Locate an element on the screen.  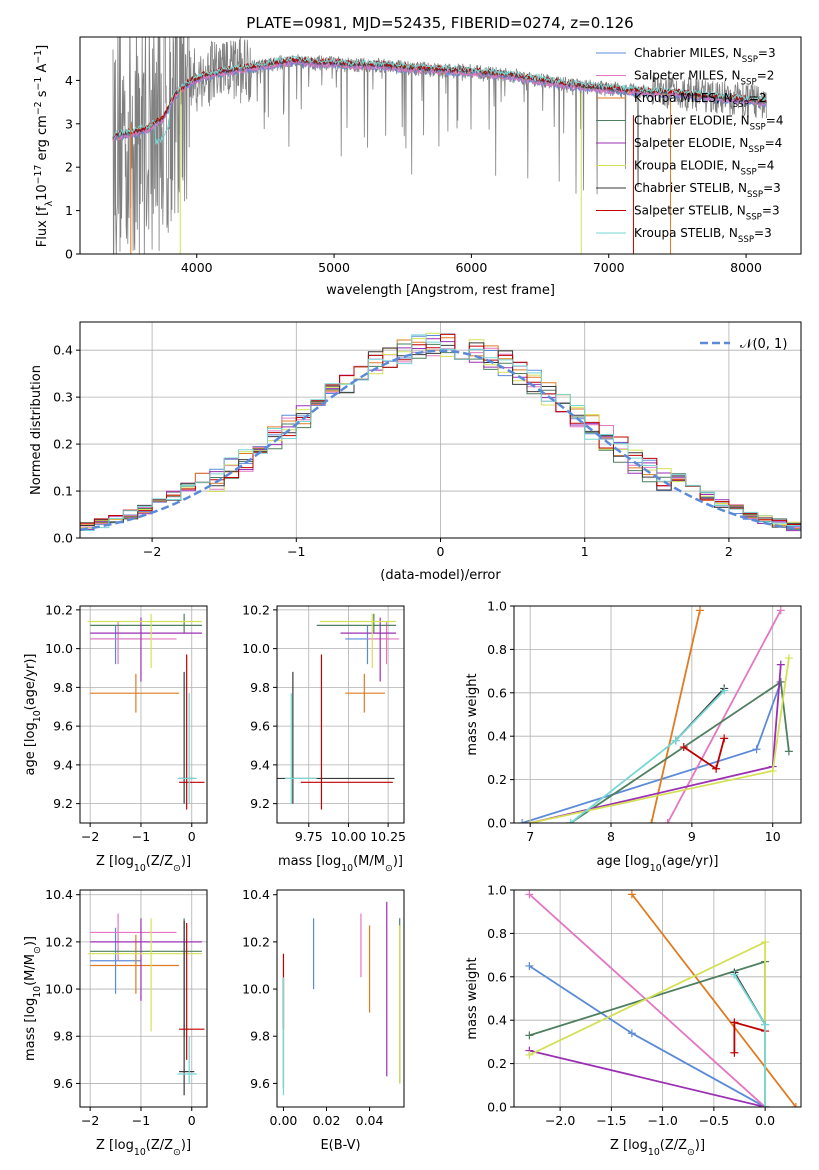
legend-label-2: Kroupa MILES, NSSP=2 is located at coordinates (700, 100).